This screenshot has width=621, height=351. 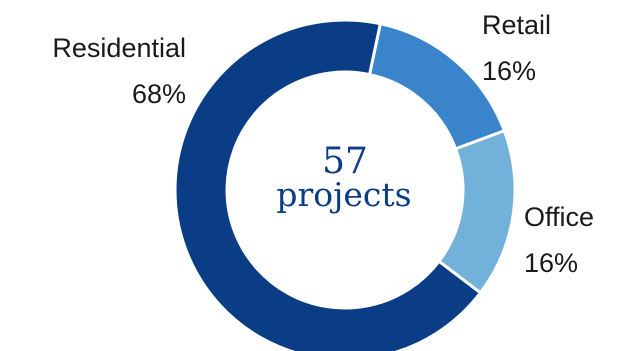 What do you see at coordinates (343, 194) in the screenshot?
I see `center-unit: projects` at bounding box center [343, 194].